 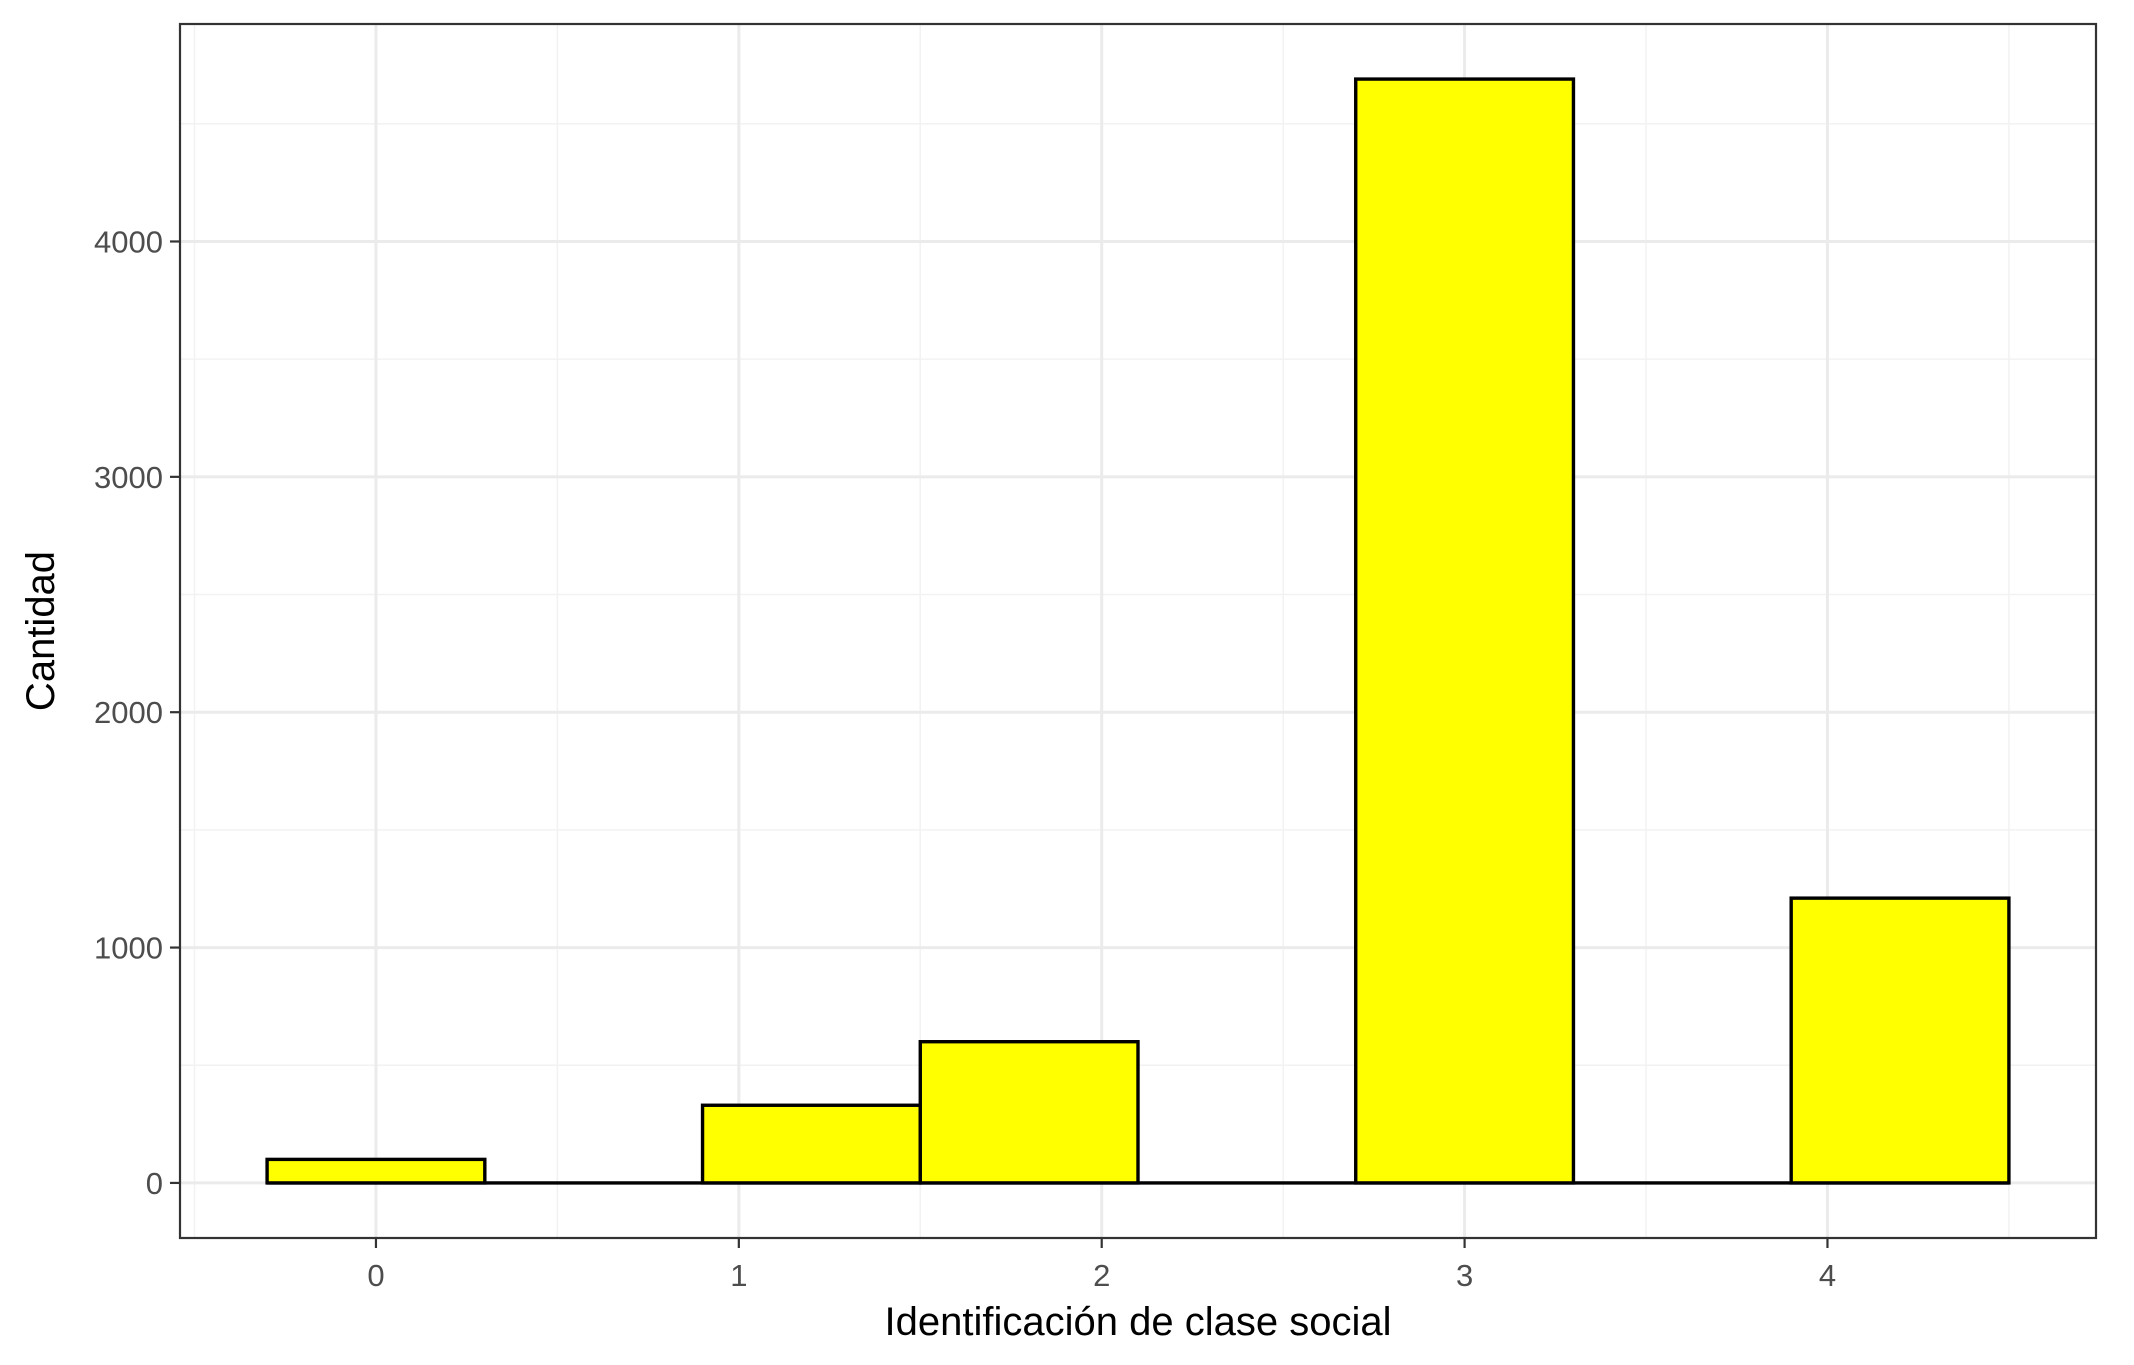 What do you see at coordinates (128, 241) in the screenshot?
I see `y-tick-label: 4000` at bounding box center [128, 241].